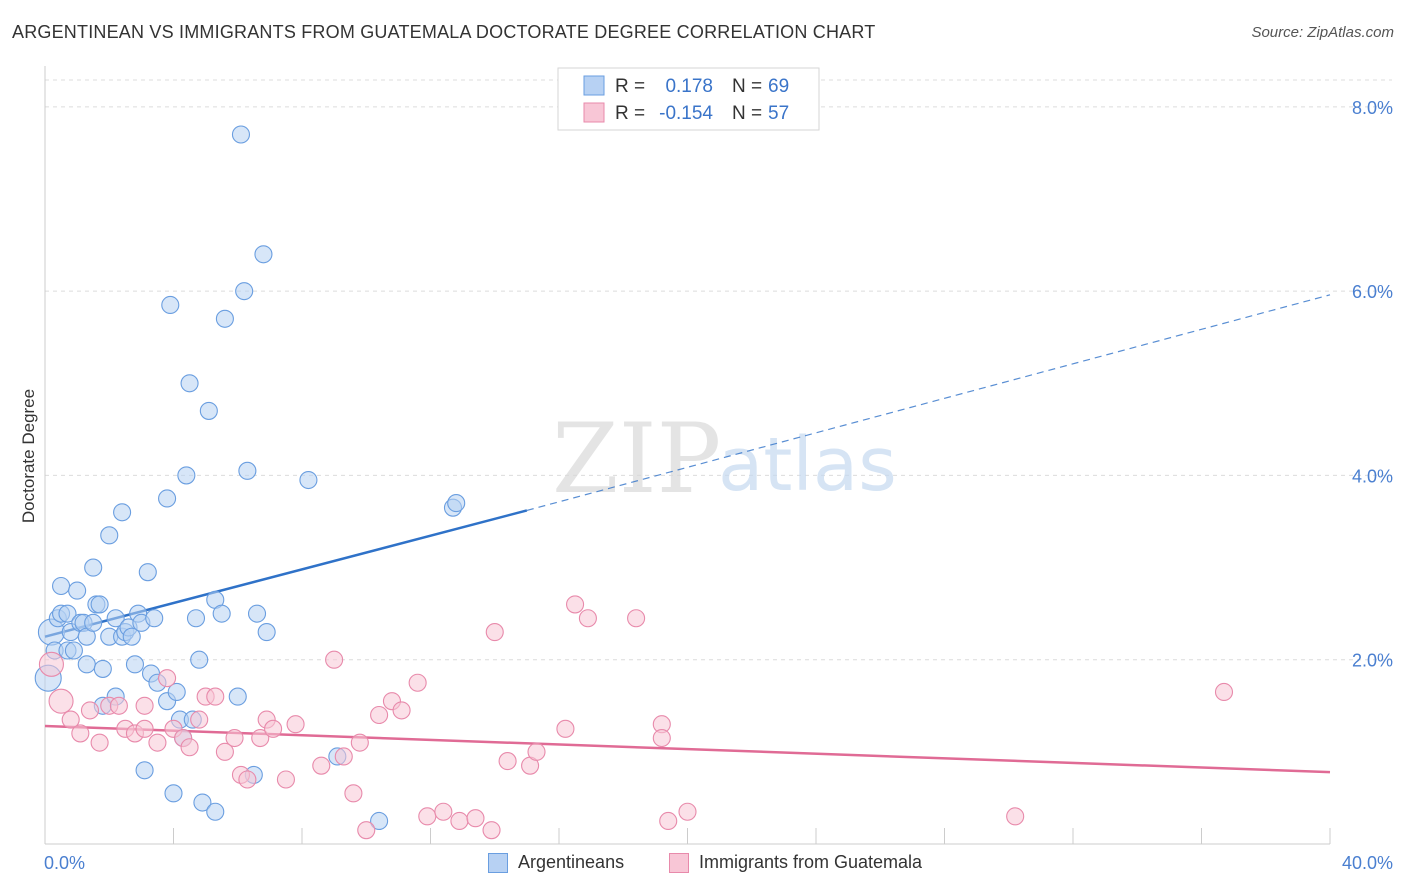 The width and height of the screenshot is (1406, 892). I want to click on legend-r-label-blue: R =, so click(630, 86).